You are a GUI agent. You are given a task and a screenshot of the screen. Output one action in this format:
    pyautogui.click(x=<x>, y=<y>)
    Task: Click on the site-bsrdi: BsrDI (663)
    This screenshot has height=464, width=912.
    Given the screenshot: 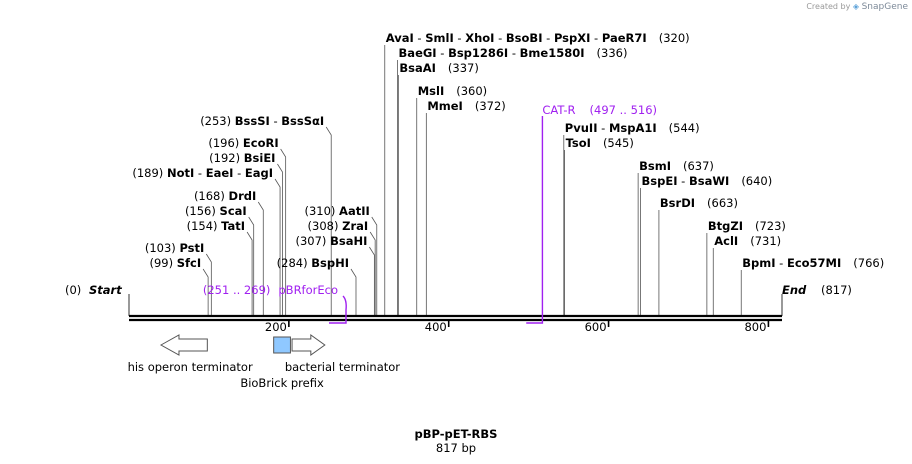 What is the action you would take?
    pyautogui.click(x=699, y=203)
    